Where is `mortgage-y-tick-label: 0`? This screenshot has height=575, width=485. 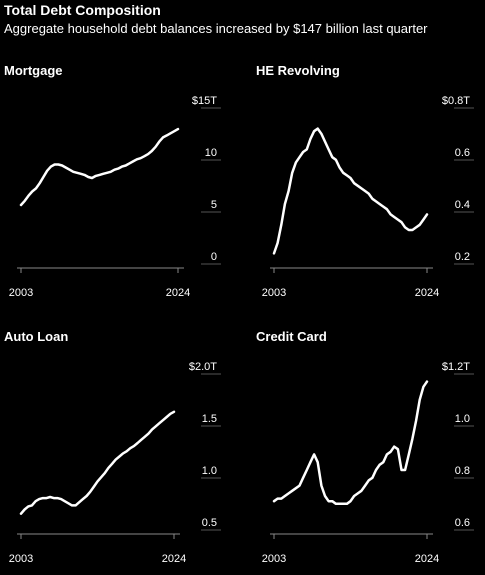
mortgage-y-tick-label: 0 is located at coordinates (214, 257).